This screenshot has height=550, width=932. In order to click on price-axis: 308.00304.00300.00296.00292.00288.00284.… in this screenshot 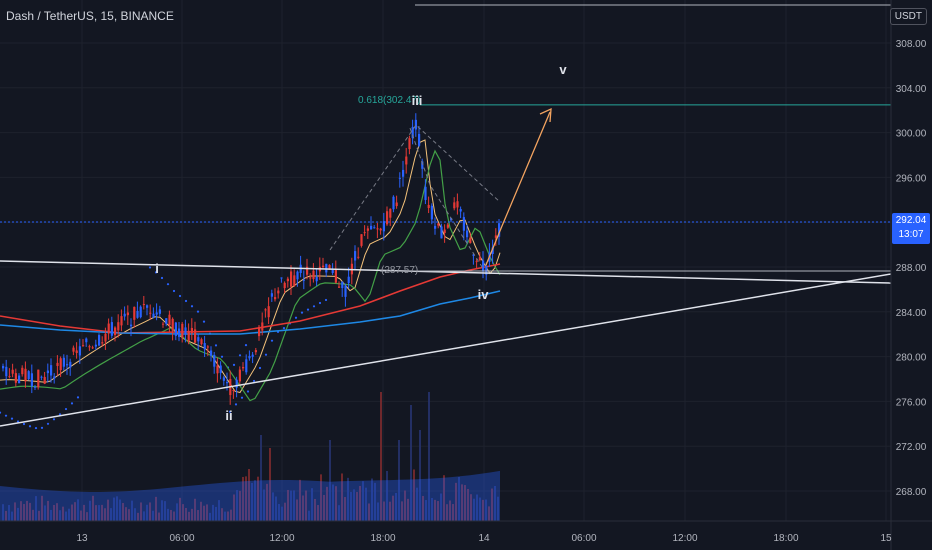, I will do `click(911, 275)`.